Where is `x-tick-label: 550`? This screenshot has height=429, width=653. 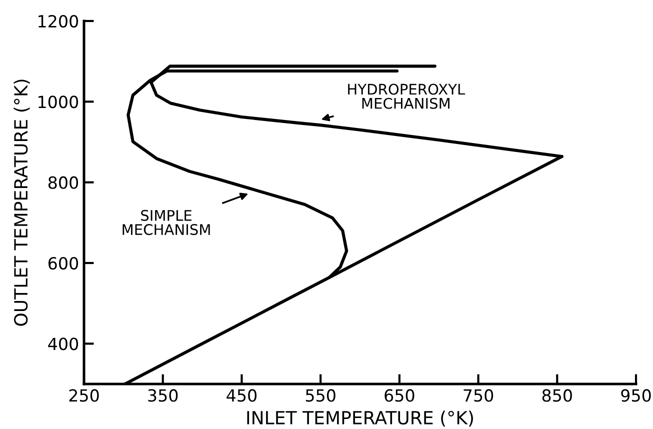 x-tick-label: 550 is located at coordinates (321, 395).